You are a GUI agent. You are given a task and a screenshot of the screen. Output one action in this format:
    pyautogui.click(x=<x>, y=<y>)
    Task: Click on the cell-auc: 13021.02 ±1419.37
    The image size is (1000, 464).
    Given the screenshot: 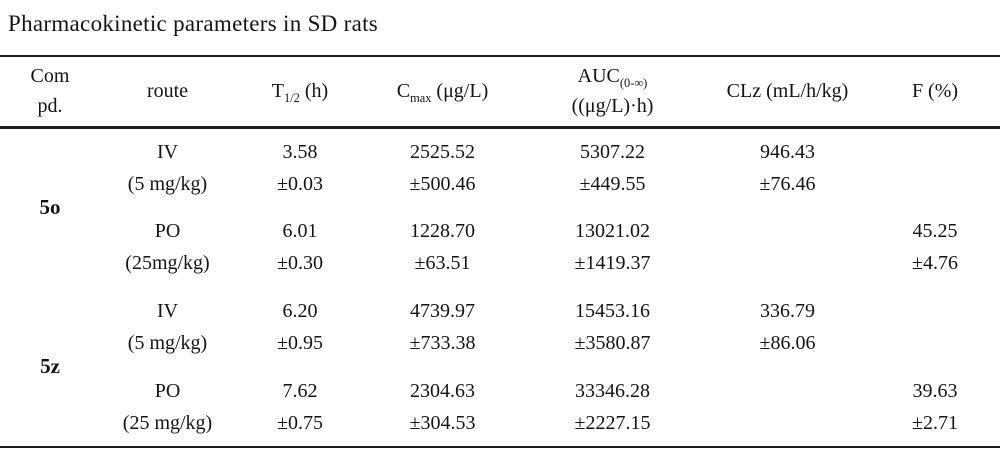 What is the action you would take?
    pyautogui.click(x=612, y=247)
    